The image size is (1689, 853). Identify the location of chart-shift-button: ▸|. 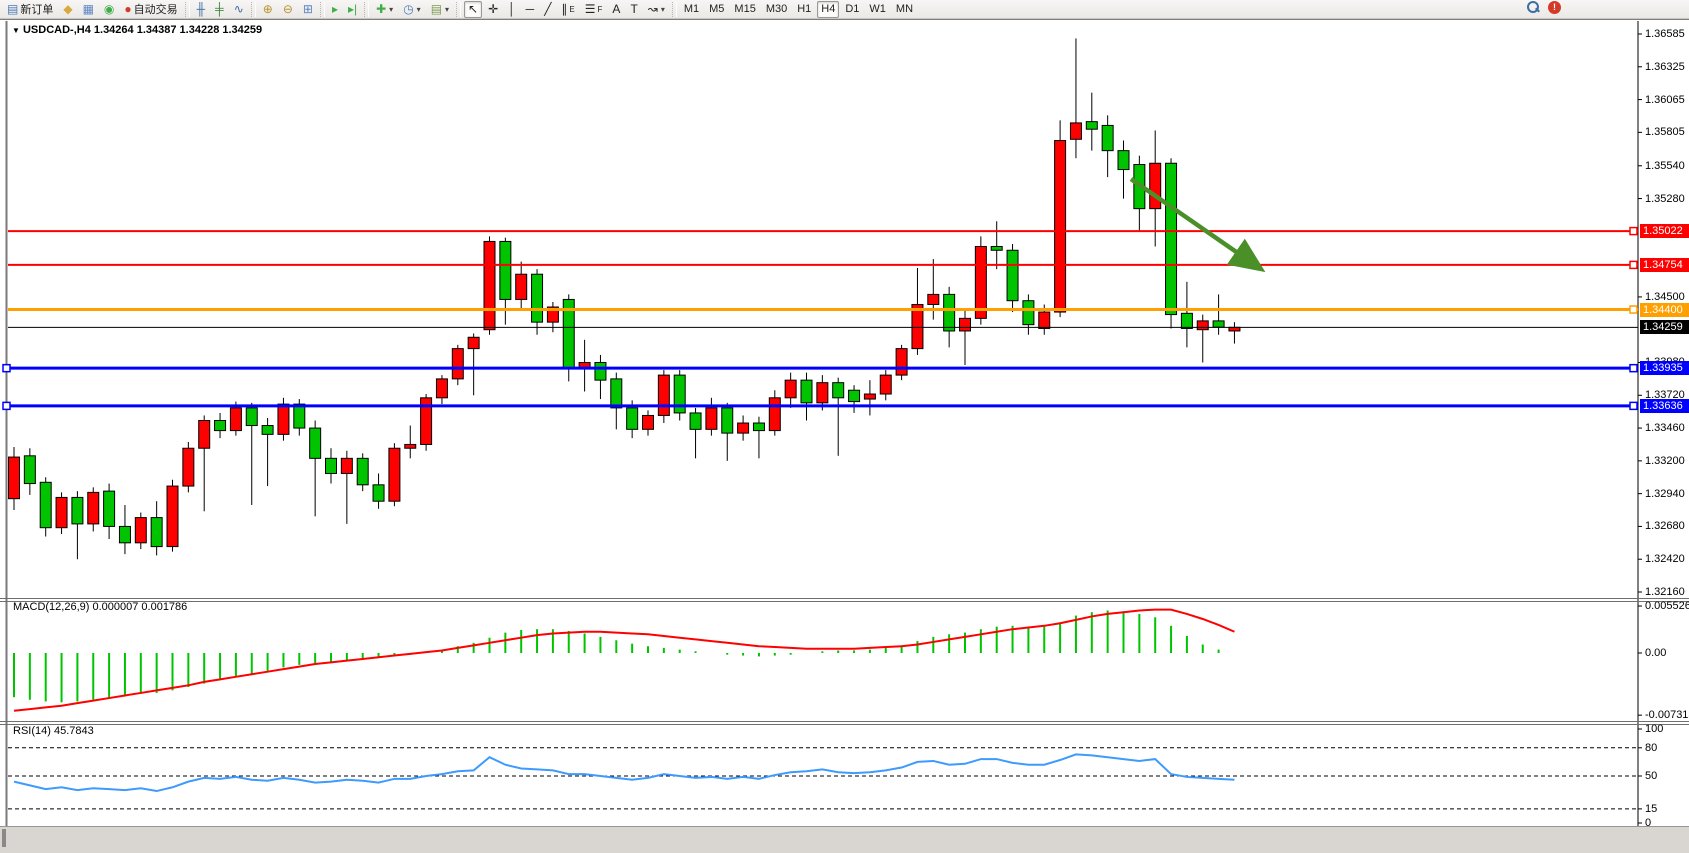
(352, 9).